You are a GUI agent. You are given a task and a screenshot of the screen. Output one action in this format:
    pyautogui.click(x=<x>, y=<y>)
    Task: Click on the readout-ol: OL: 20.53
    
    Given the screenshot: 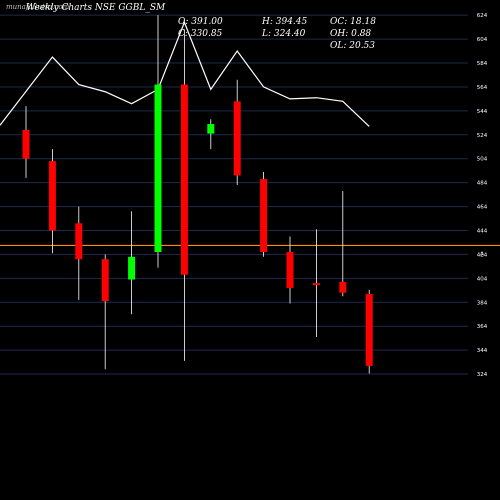 What is the action you would take?
    pyautogui.click(x=353, y=46)
    